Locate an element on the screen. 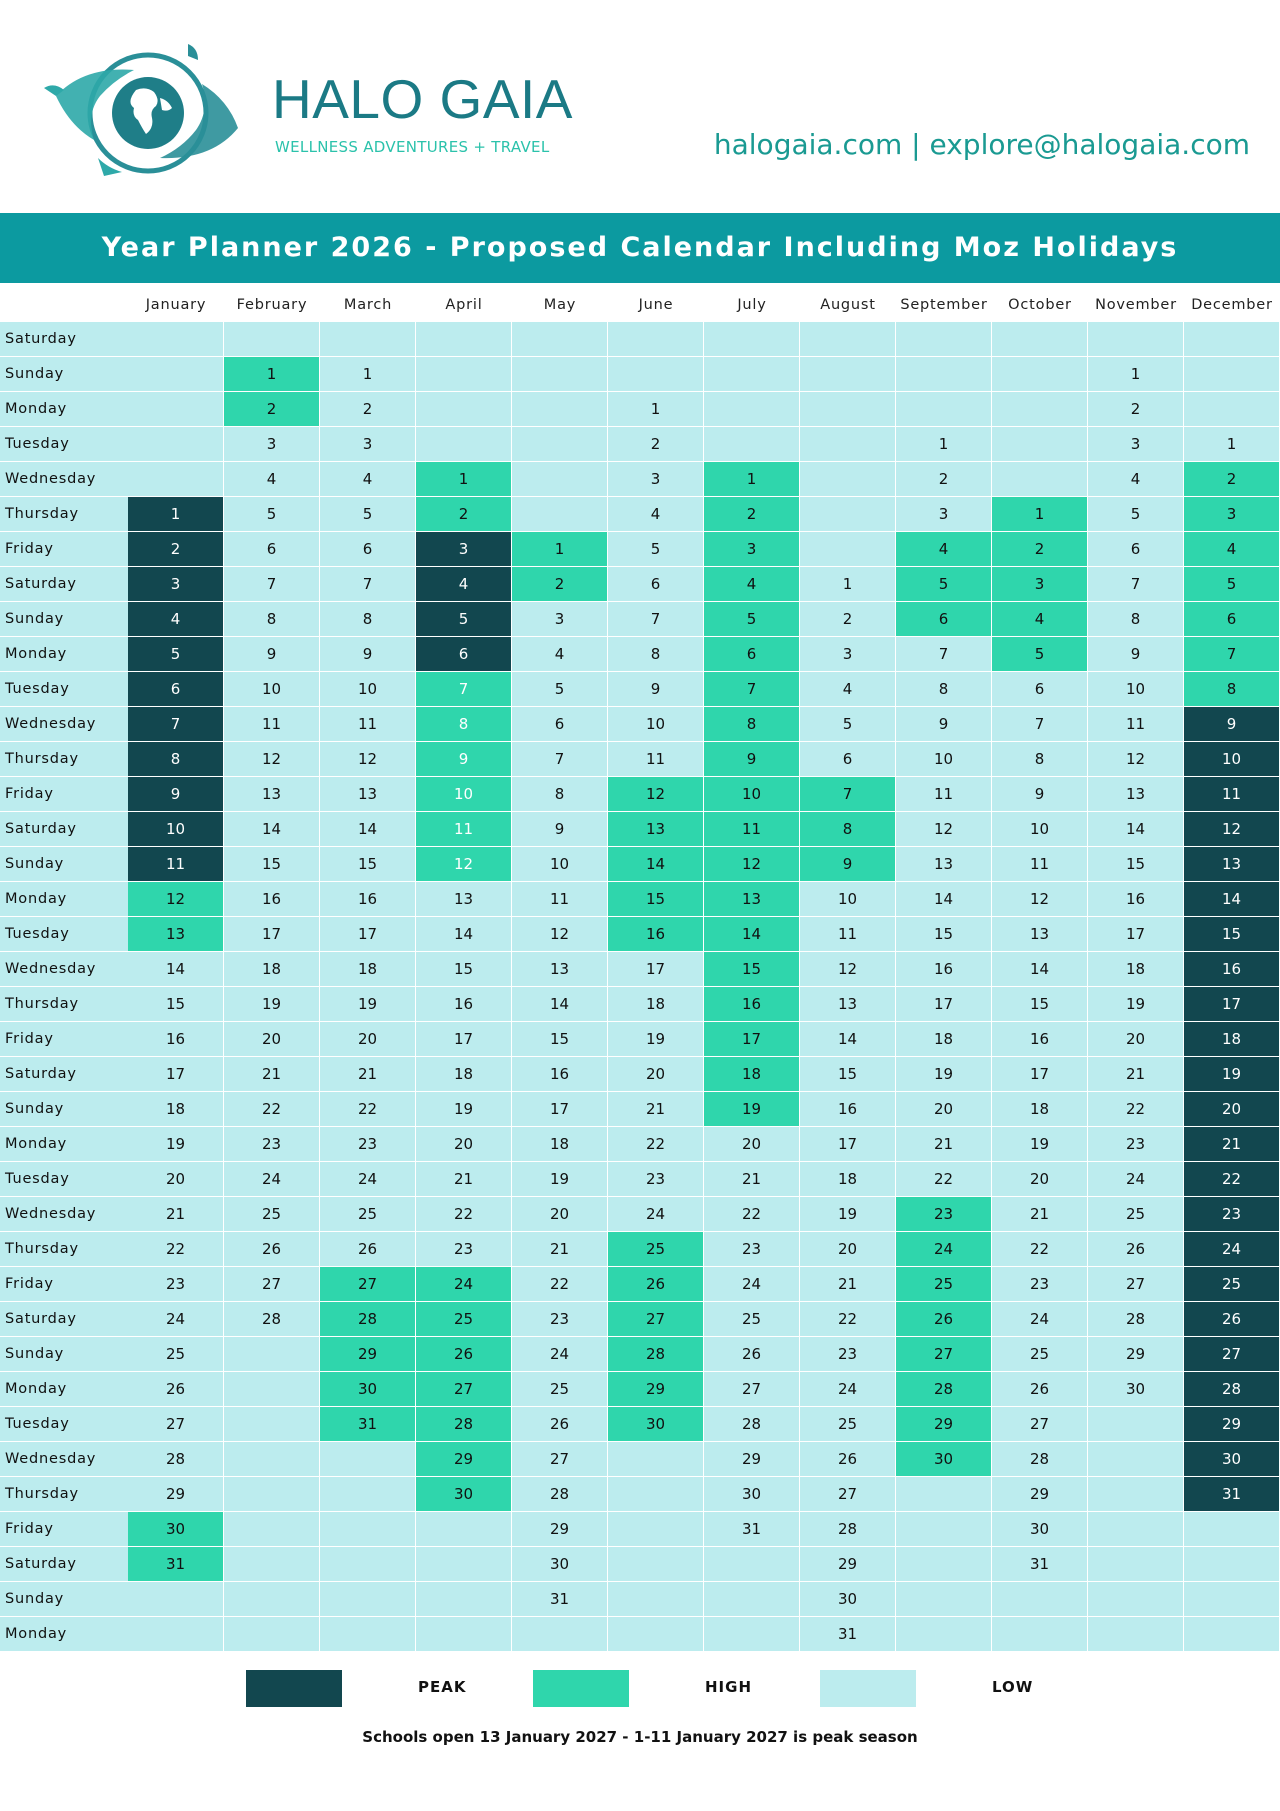 This screenshot has height=1811, width=1280. day-cell: 9 is located at coordinates (560, 829).